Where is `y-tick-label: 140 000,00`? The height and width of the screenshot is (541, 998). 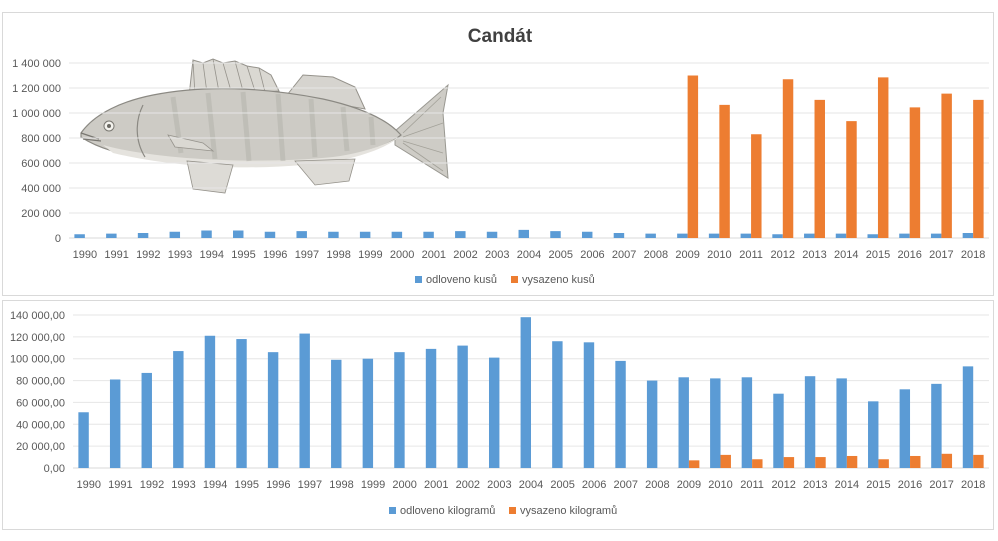 y-tick-label: 140 000,00 is located at coordinates (37, 316).